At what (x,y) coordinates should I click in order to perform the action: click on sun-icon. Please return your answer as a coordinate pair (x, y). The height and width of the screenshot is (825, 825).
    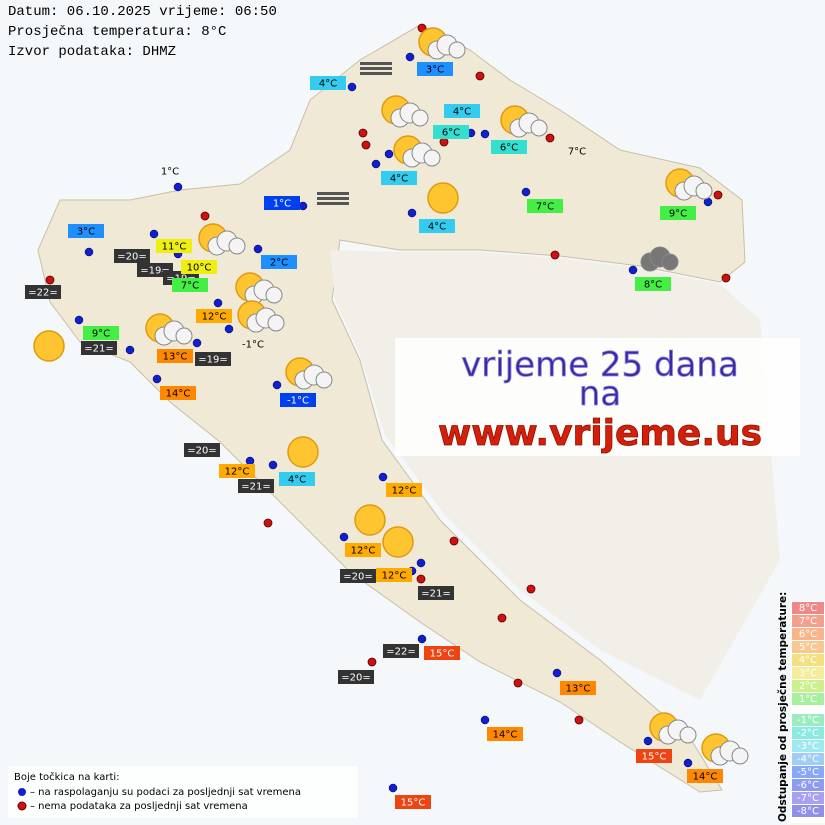
    Looking at the image, I should click on (49, 346).